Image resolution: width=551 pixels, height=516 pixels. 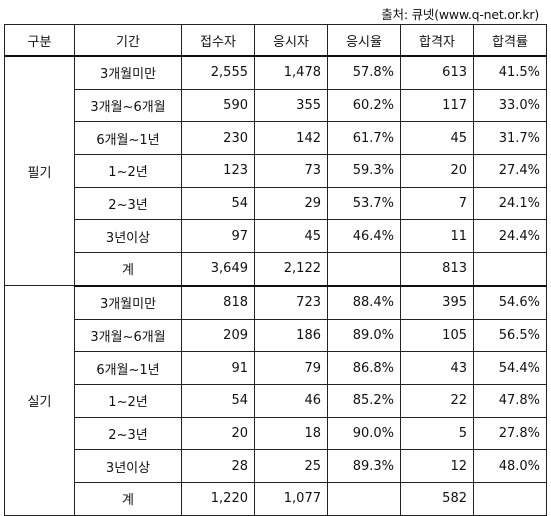 I want to click on examinees-cell: 355, so click(x=291, y=105).